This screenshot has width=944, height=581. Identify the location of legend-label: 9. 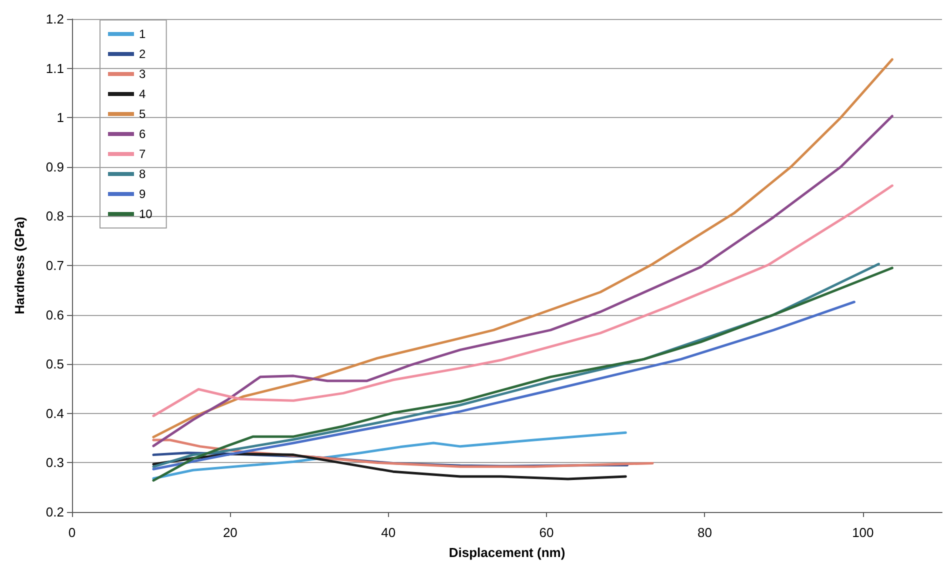
(142, 194).